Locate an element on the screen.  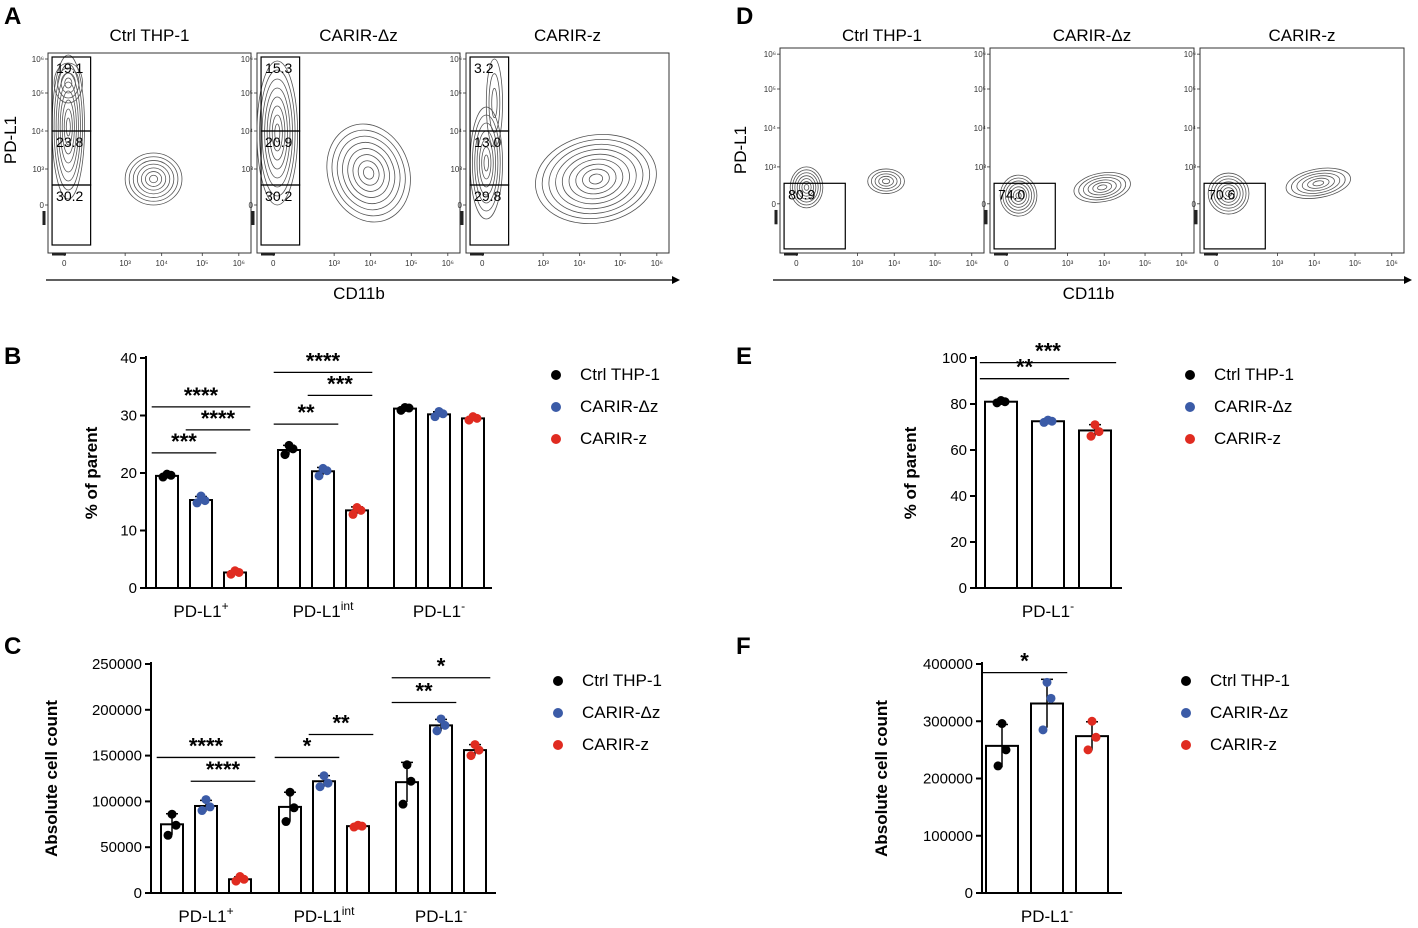
panel-letter-f: F is located at coordinates (743, 646).